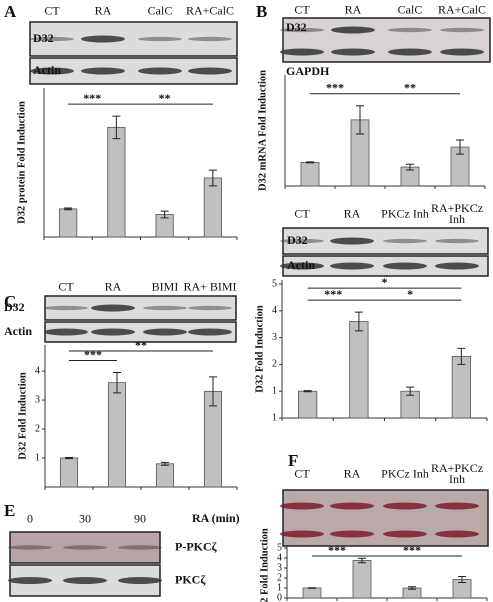 The image size is (493, 602). I want to click on y-axis-label: D32 mRNA Fold Induction, so click(262, 130).